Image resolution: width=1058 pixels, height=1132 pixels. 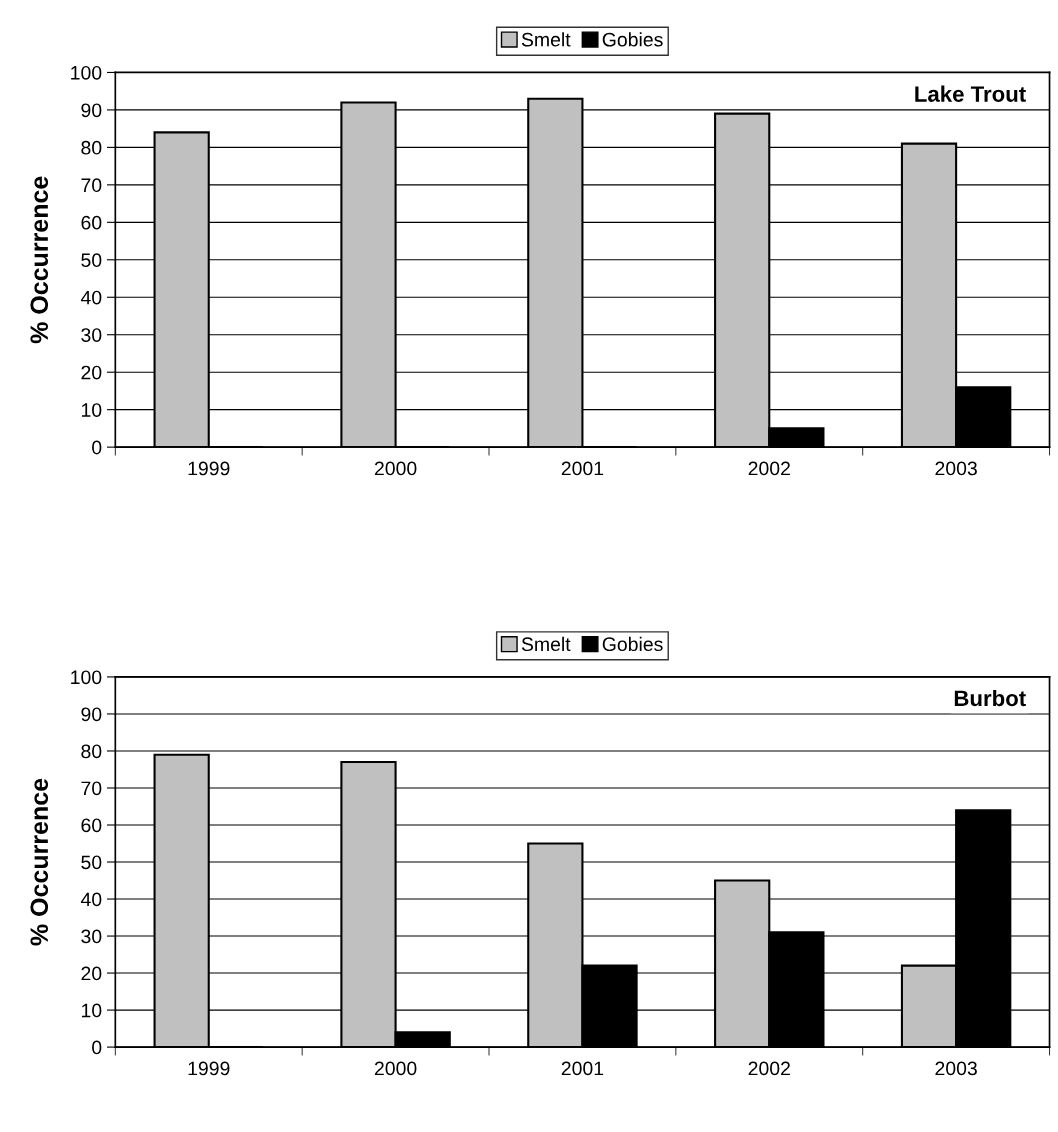 I want to click on annotation: Lake Trout, so click(x=970, y=93).